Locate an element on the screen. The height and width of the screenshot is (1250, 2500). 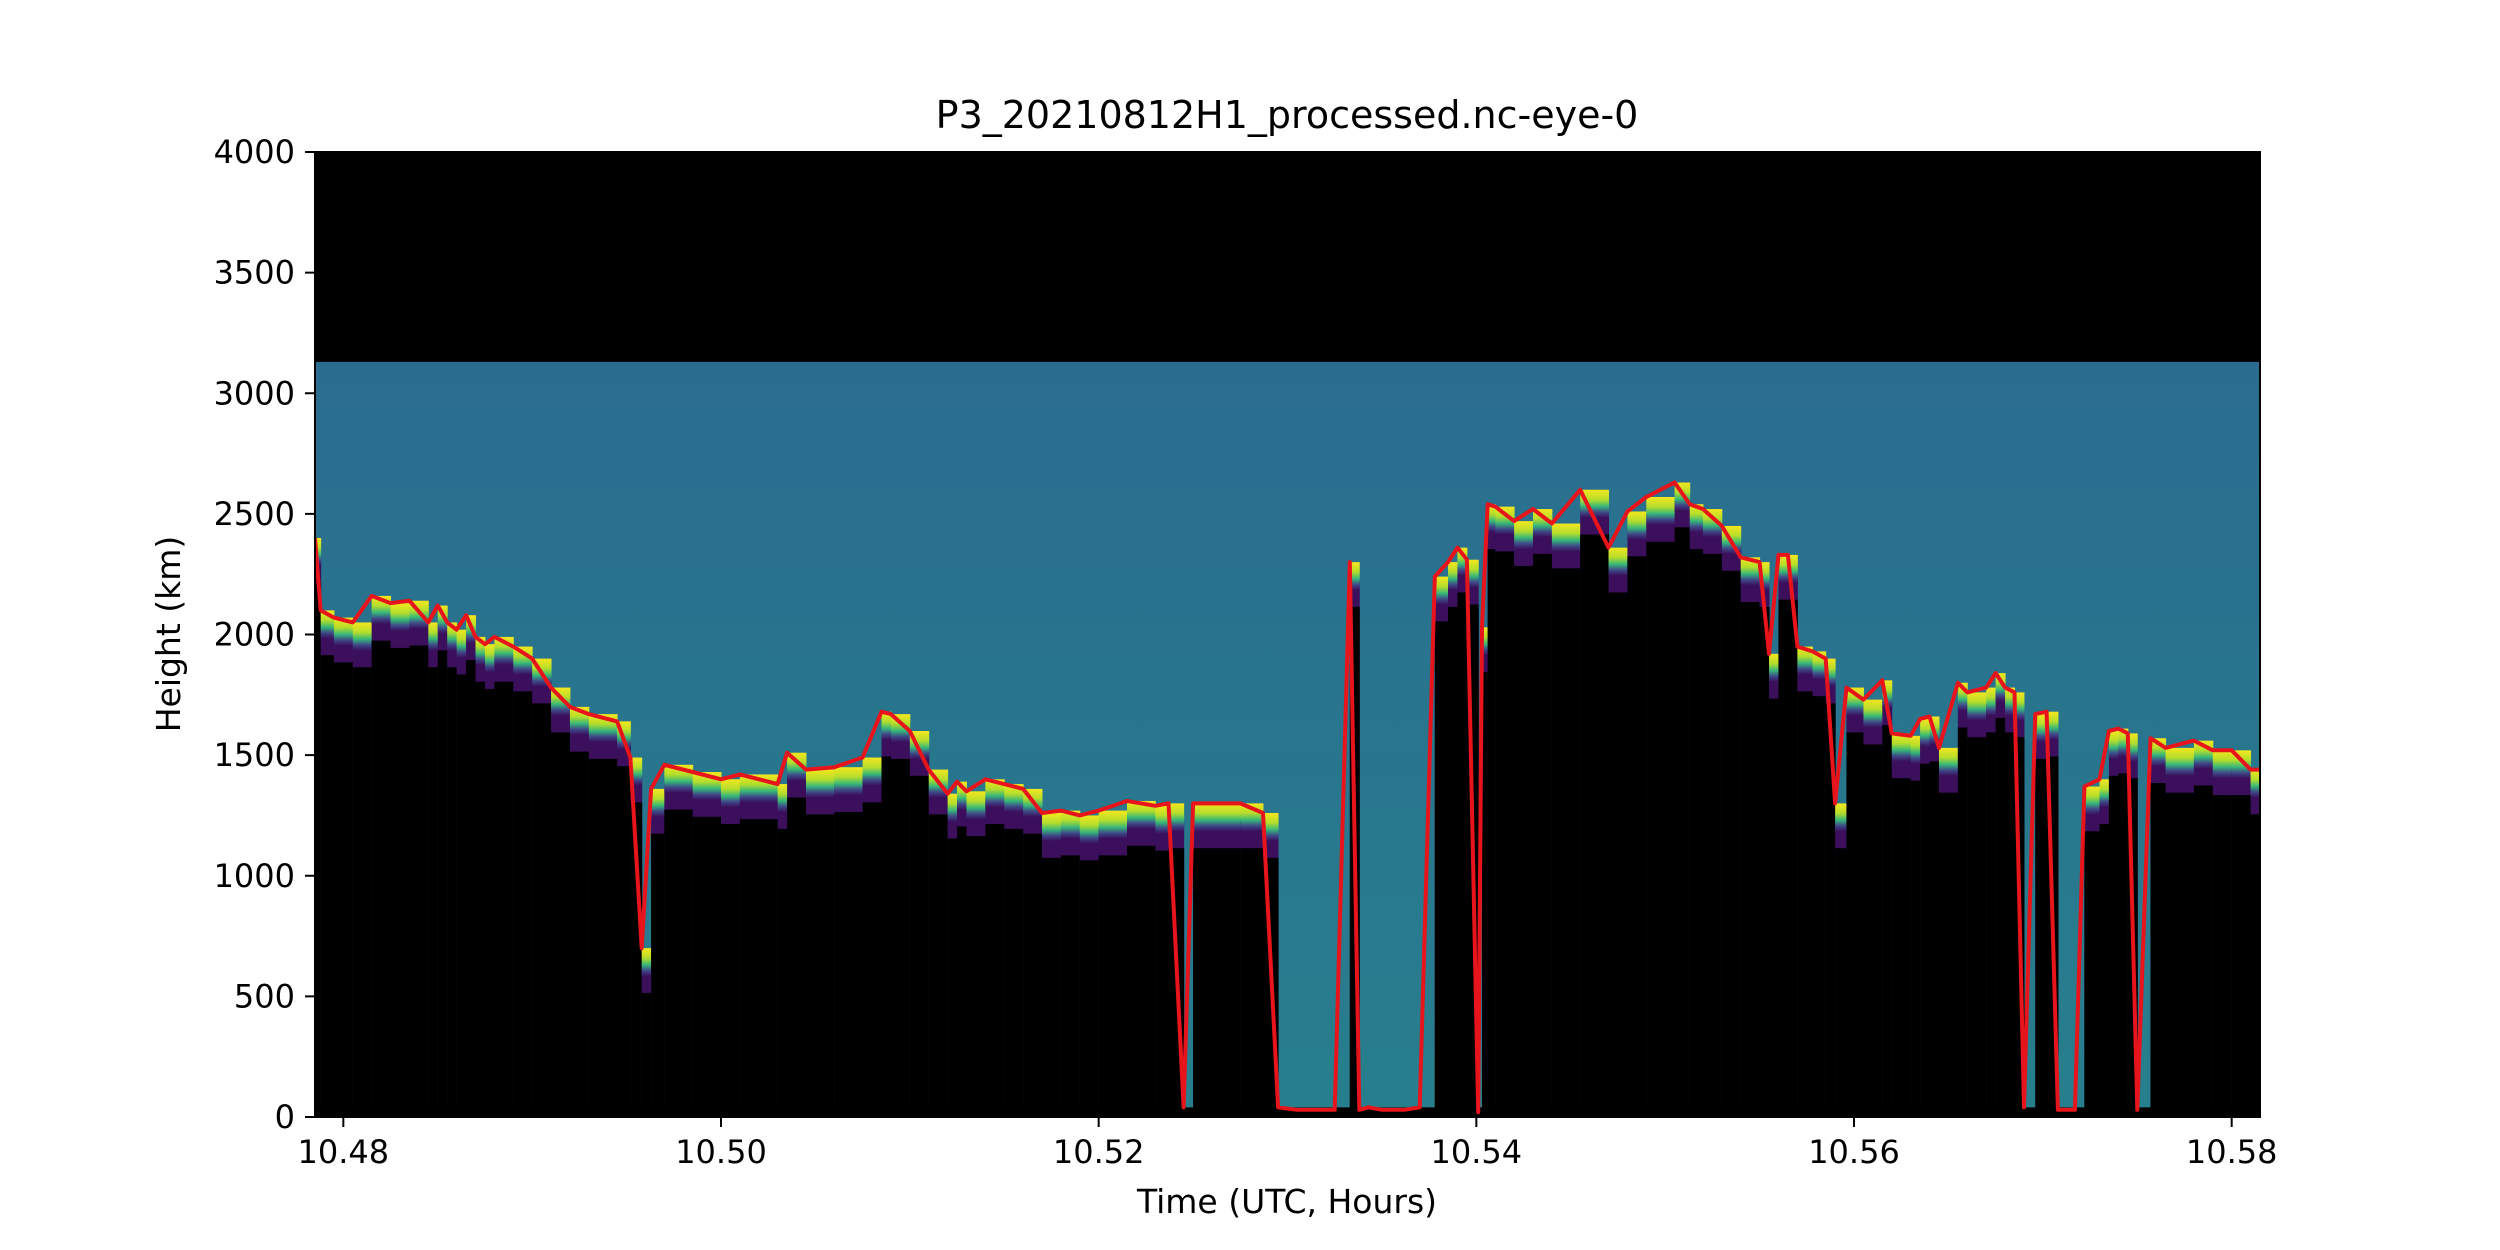
x-tick-label: 10.56 is located at coordinates (1854, 1152).